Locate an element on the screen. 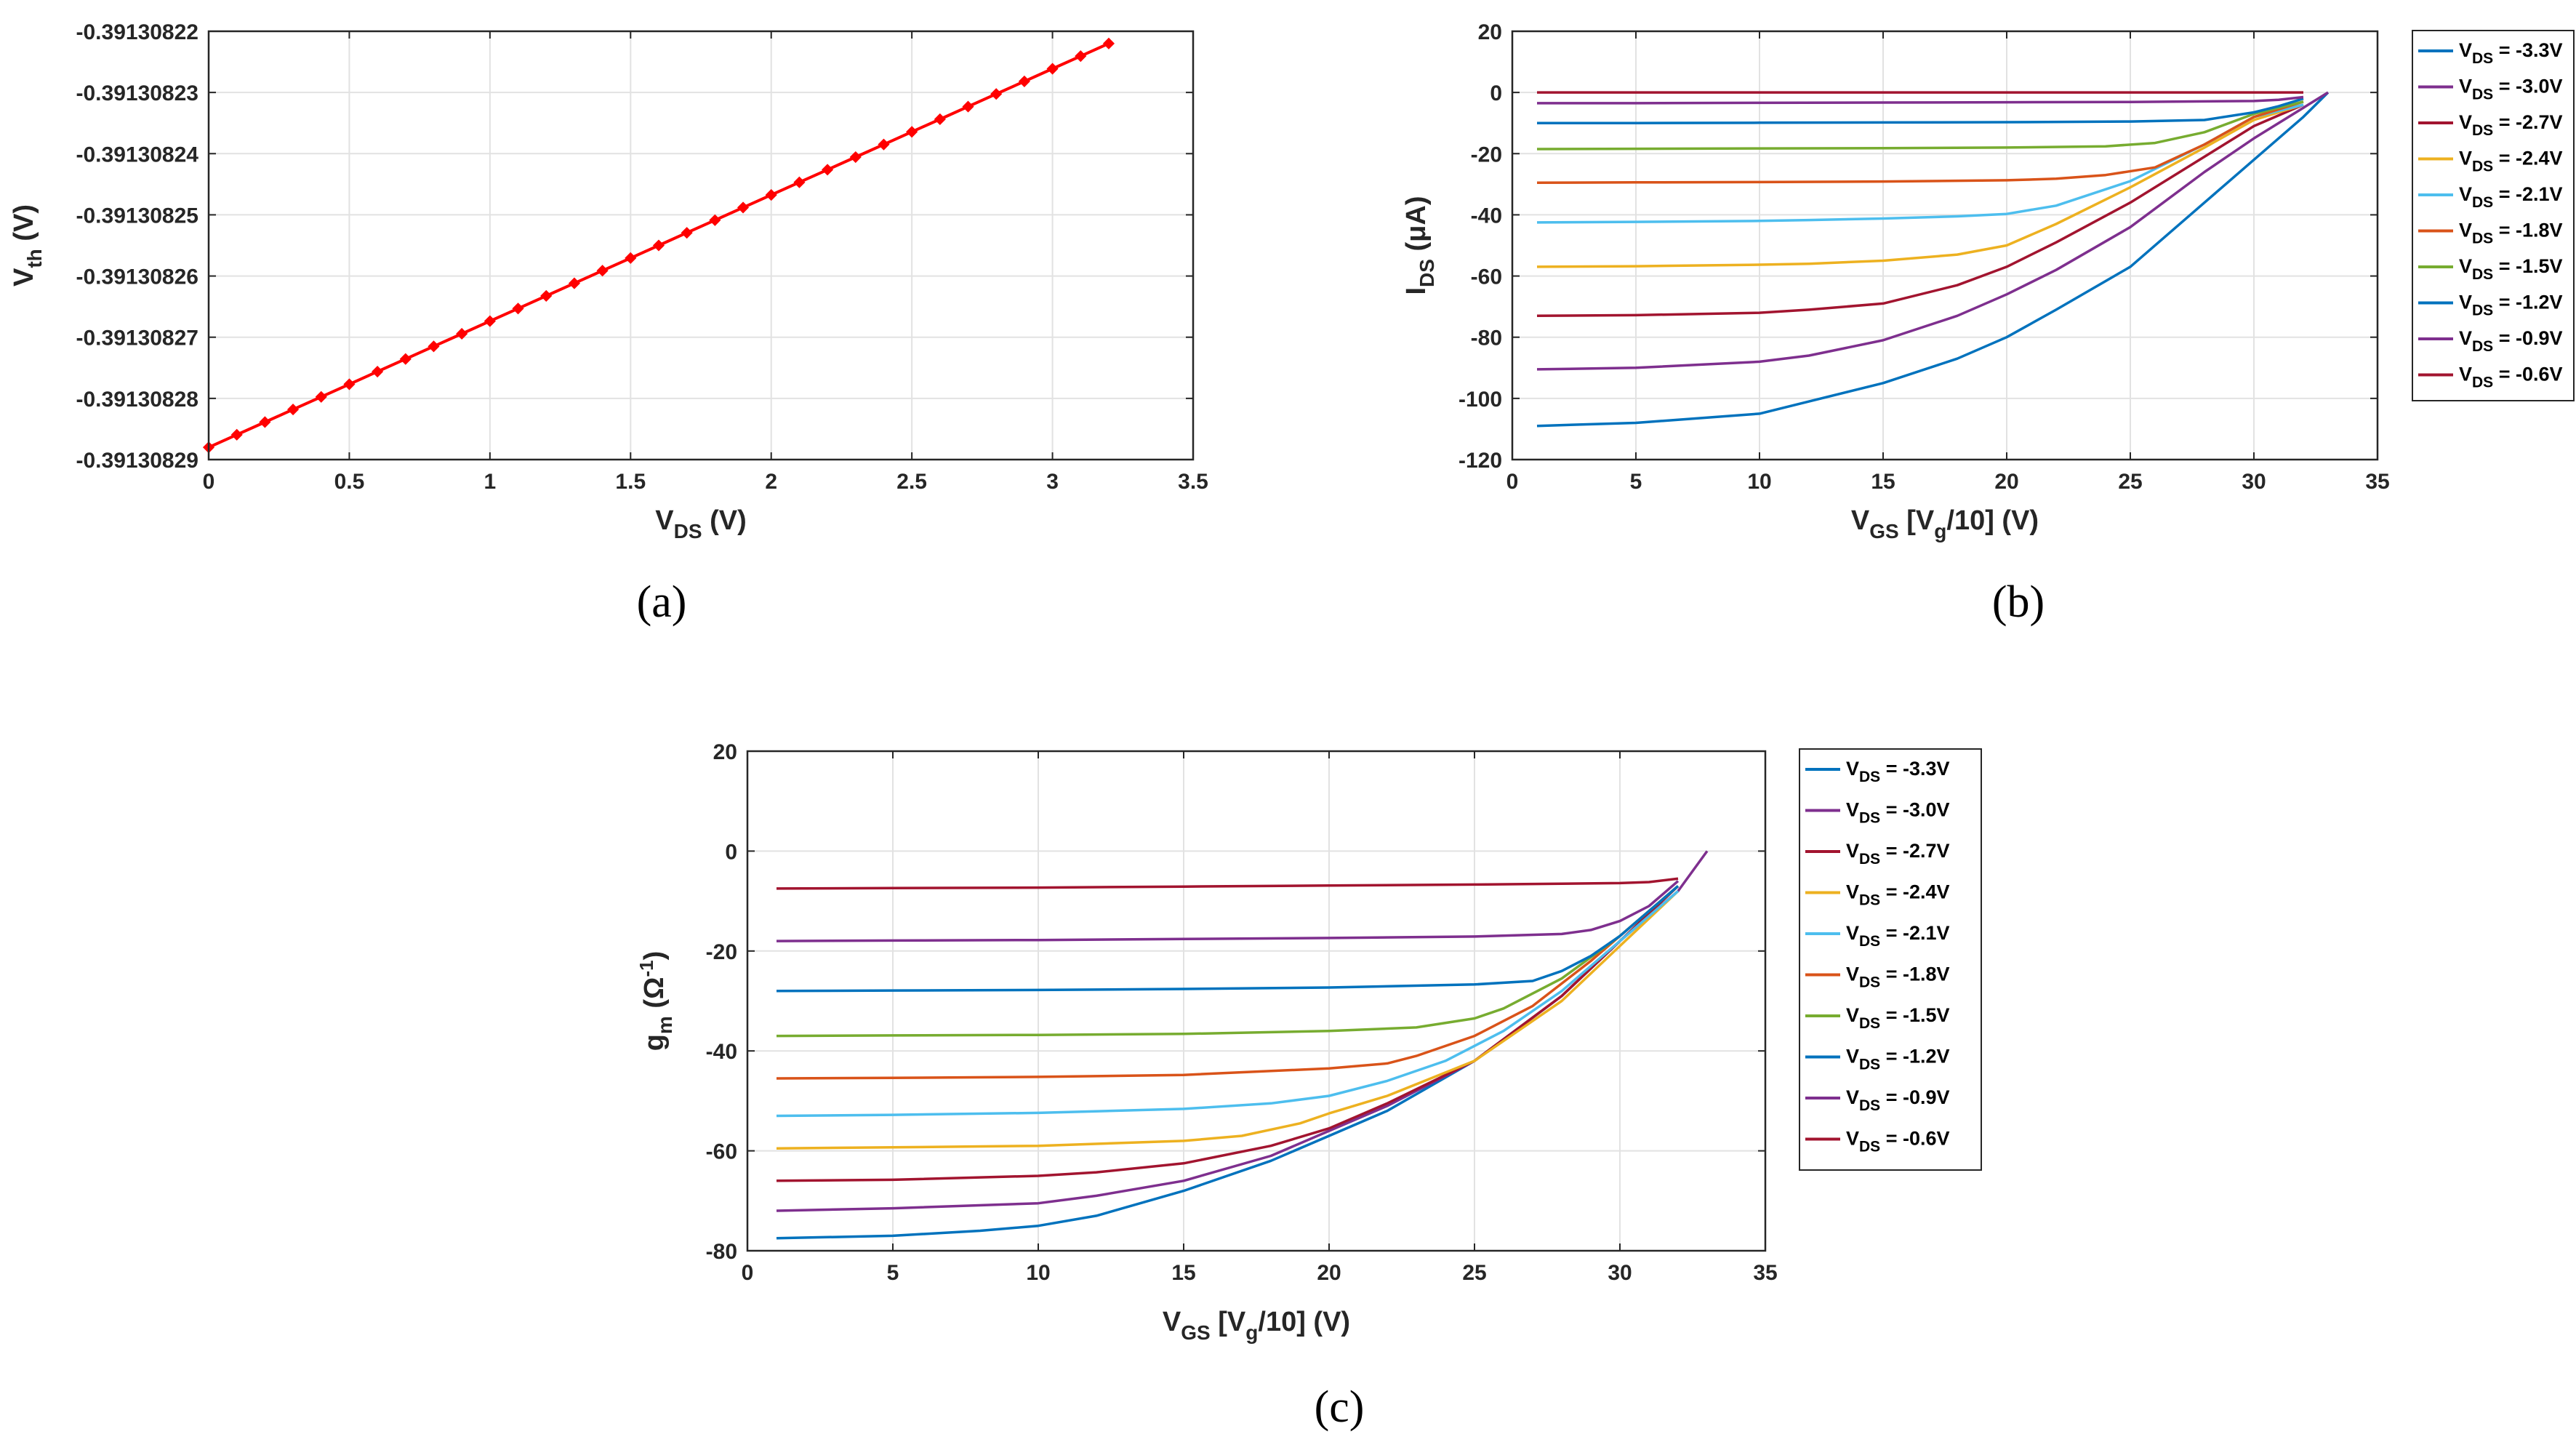  legend-entry: VDS = -2.7V is located at coordinates (1898, 854).